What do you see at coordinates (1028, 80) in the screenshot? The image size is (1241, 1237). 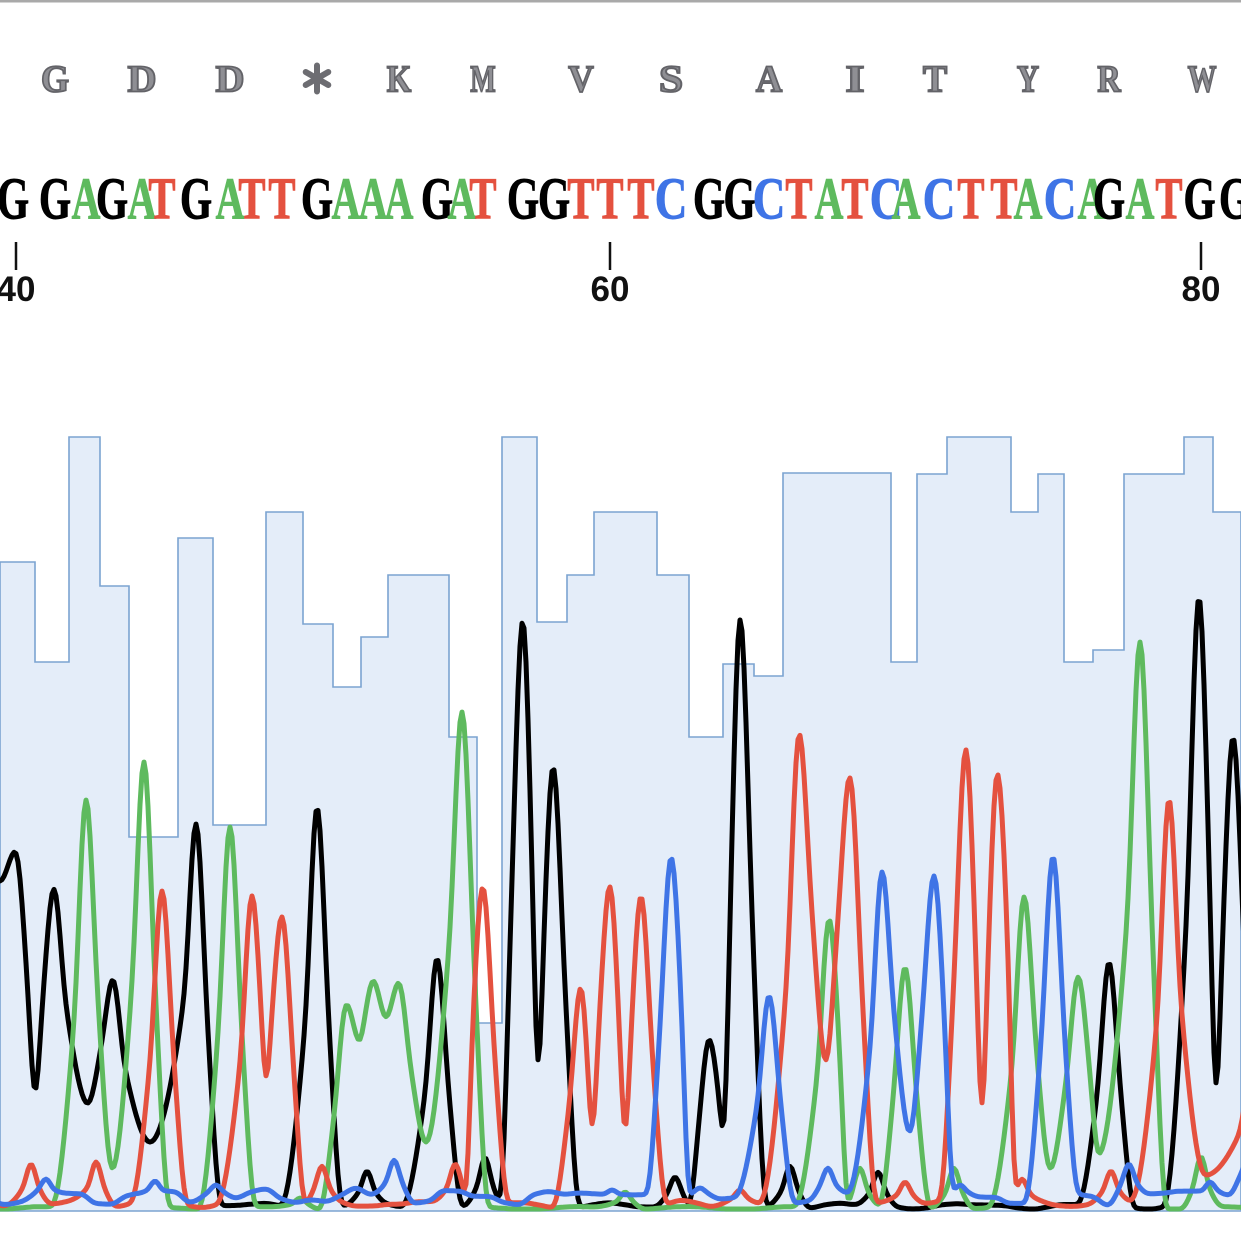 I see `svg-text: Y` at bounding box center [1028, 80].